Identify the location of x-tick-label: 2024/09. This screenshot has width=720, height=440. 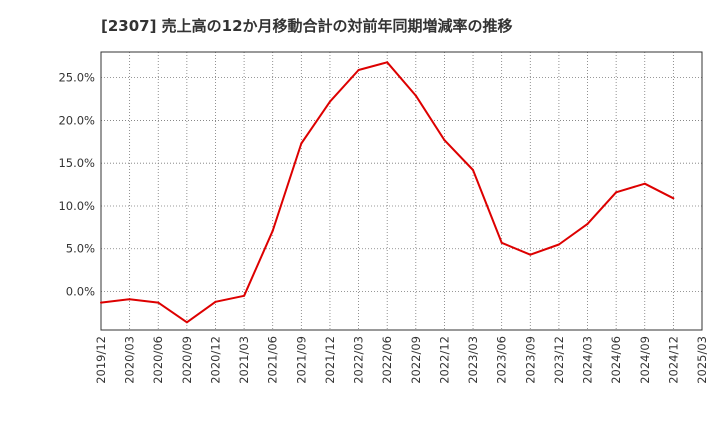
(645, 360).